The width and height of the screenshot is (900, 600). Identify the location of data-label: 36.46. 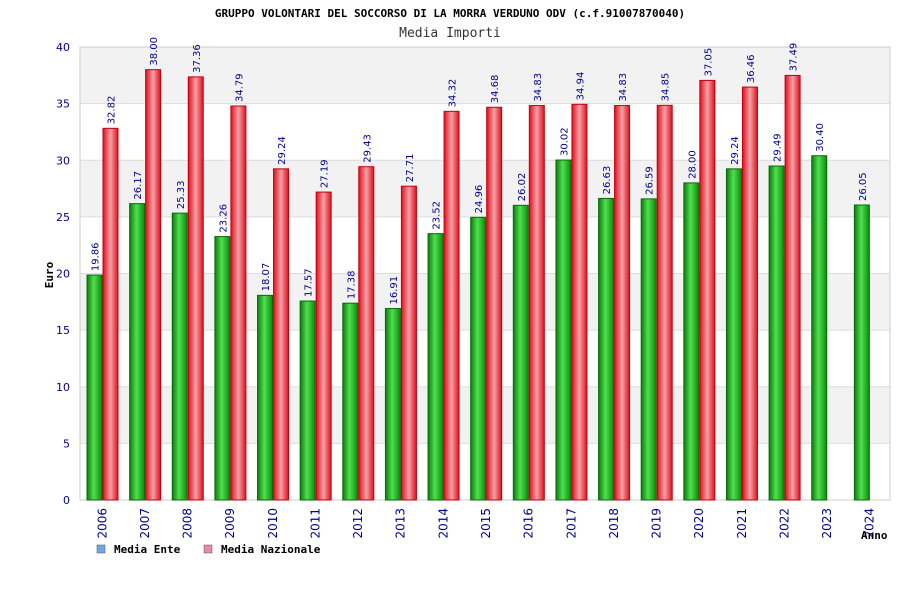
(751, 68).